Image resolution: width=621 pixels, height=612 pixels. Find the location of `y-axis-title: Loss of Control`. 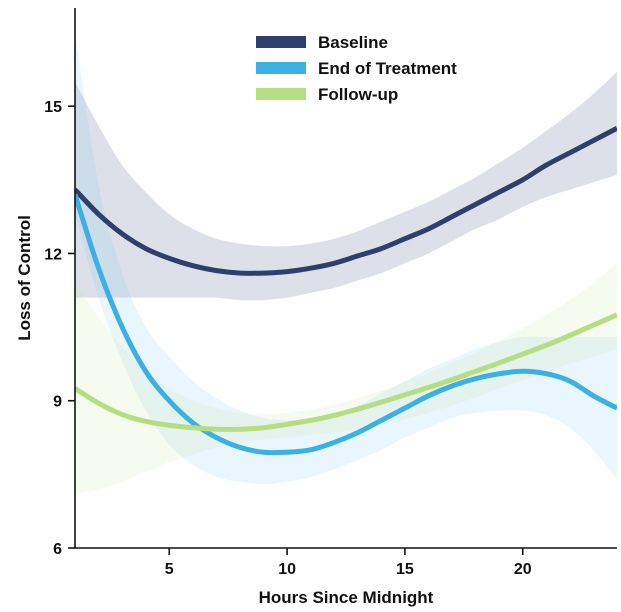

y-axis-title: Loss of Control is located at coordinates (24, 278).